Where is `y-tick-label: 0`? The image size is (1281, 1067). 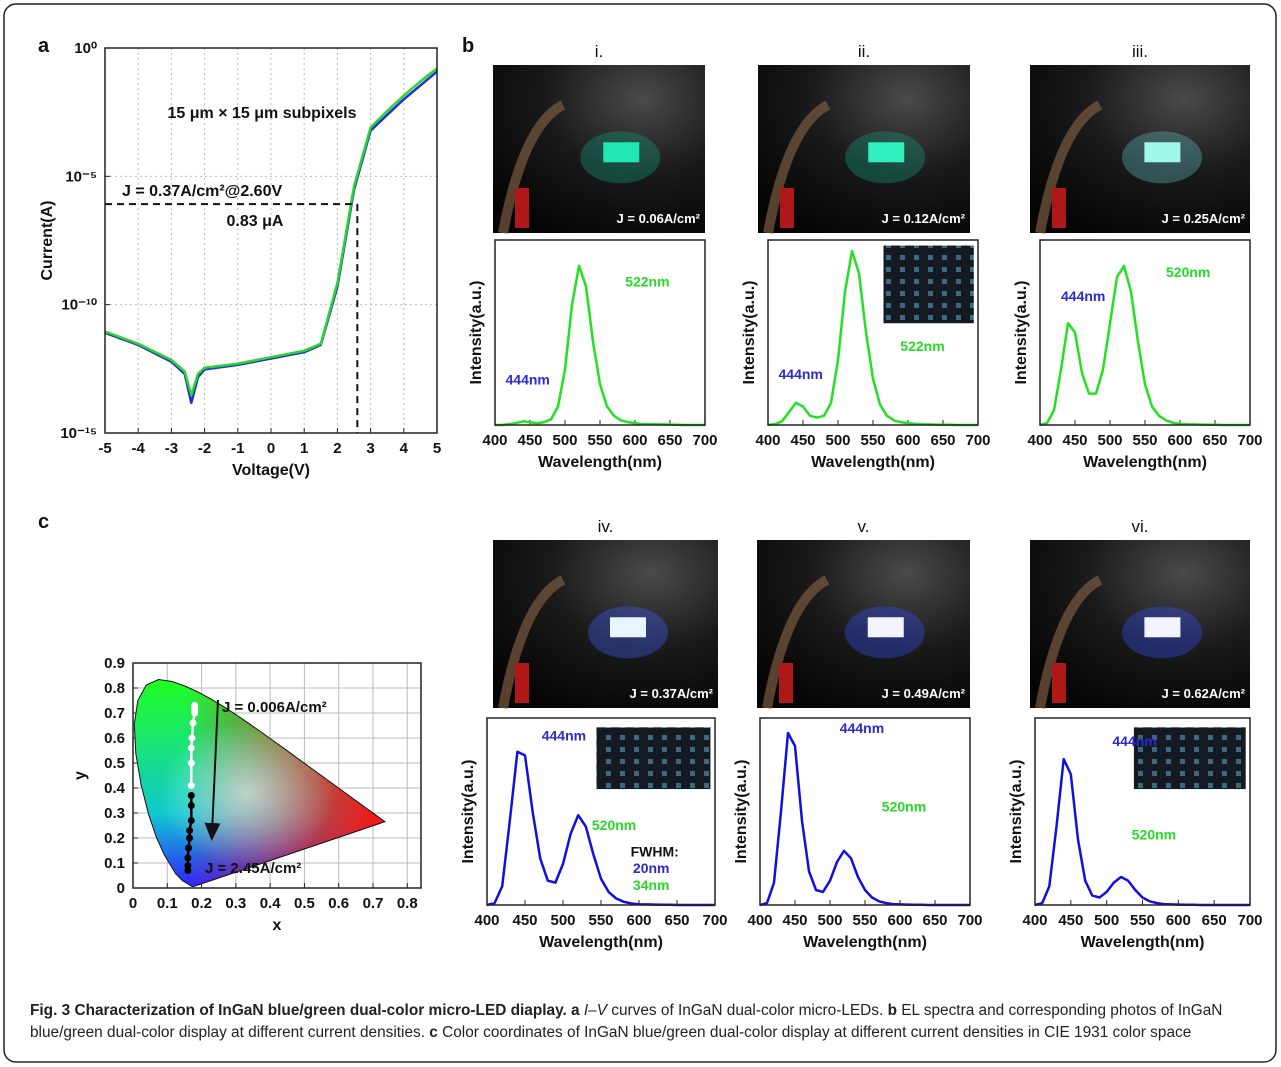 y-tick-label: 0 is located at coordinates (121, 888).